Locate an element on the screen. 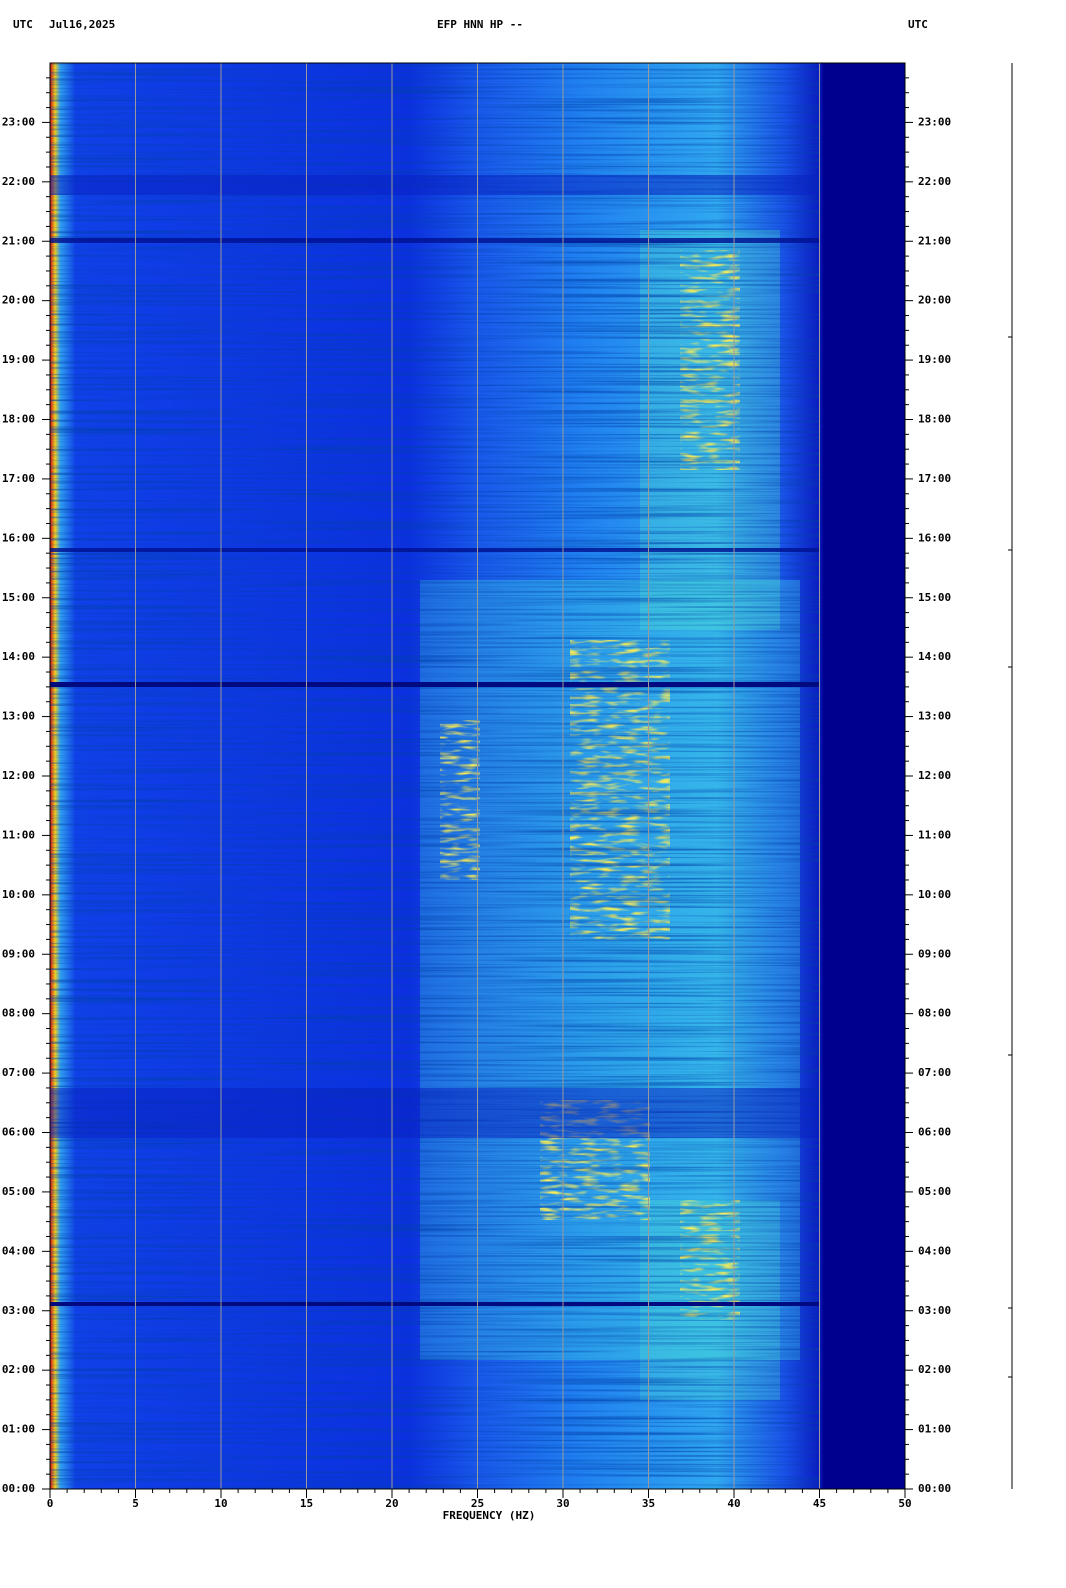 The image size is (1066, 1588). x-tick-label: 15 is located at coordinates (306, 1503).